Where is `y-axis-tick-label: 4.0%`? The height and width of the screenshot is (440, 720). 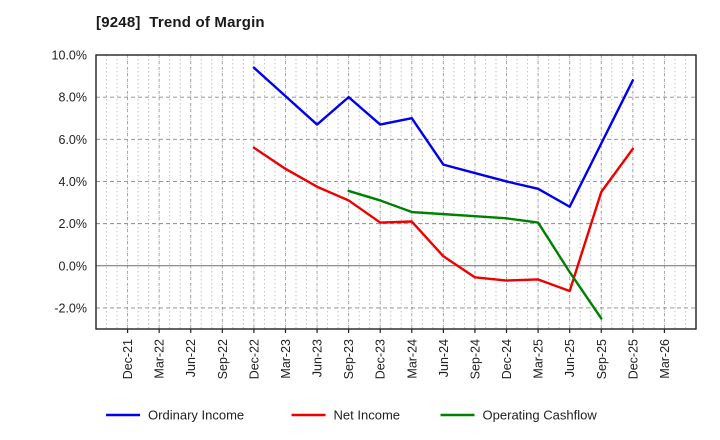 y-axis-tick-label: 4.0% is located at coordinates (73, 182).